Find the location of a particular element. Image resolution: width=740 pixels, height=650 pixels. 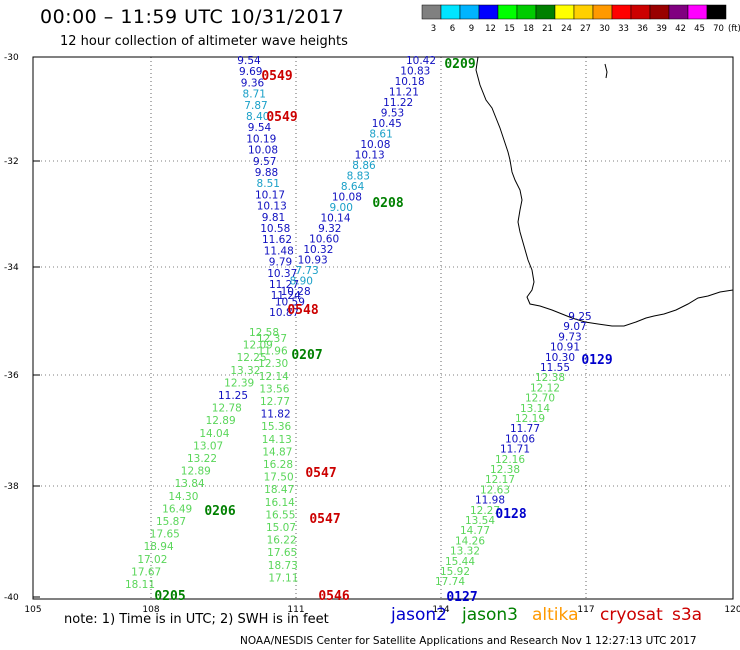

legend-label: 30 is located at coordinates (604, 29).